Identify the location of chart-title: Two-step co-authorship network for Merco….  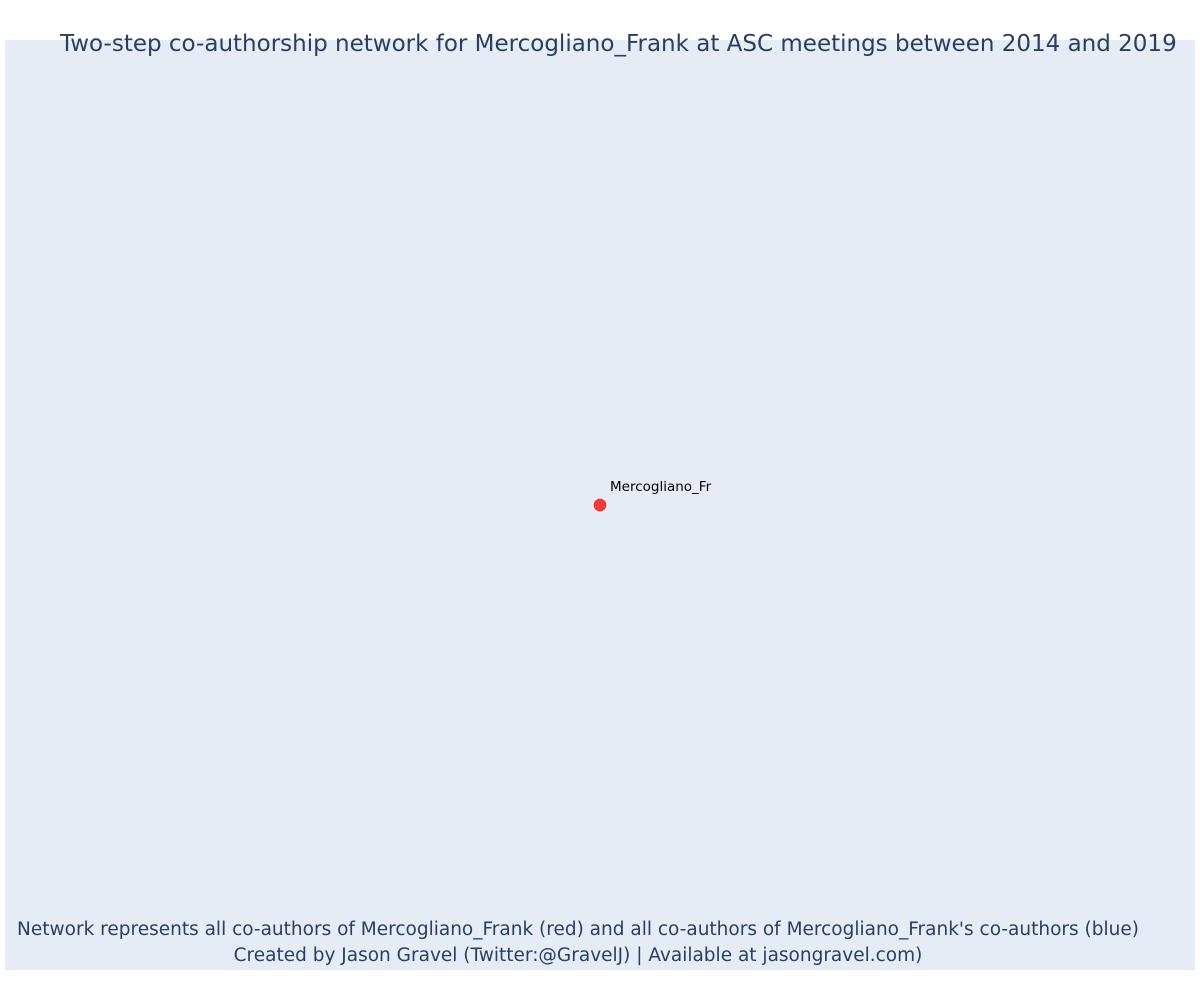
(618, 44).